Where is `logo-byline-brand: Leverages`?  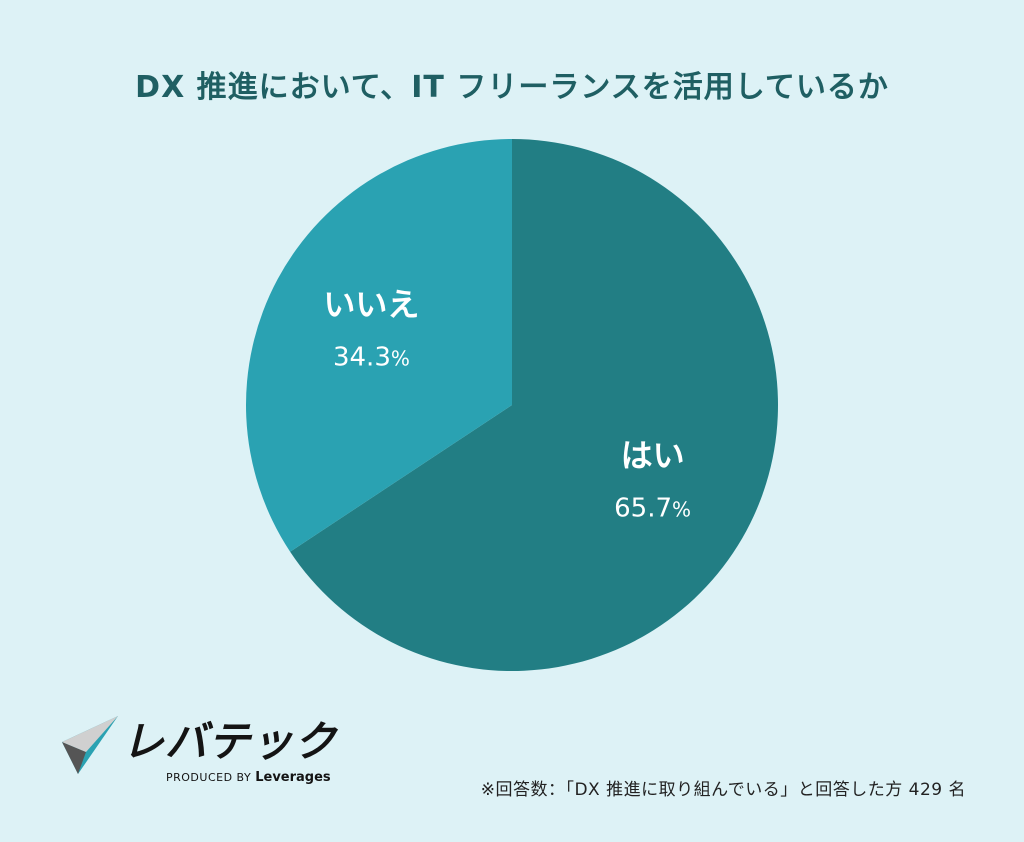 logo-byline-brand: Leverages is located at coordinates (293, 777).